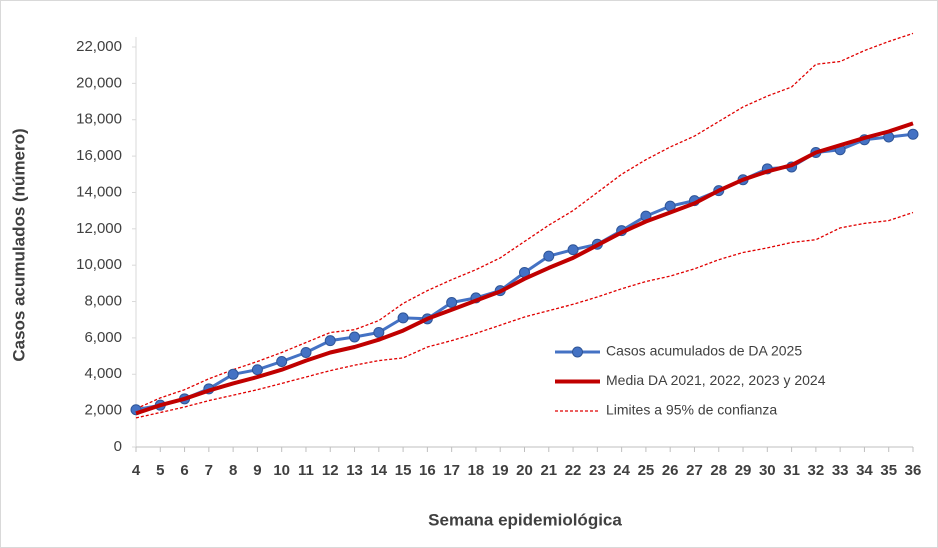 The image size is (938, 548). I want to click on legend-label: Media DA 2021, 2022, 2023 y 2024, so click(716, 380).